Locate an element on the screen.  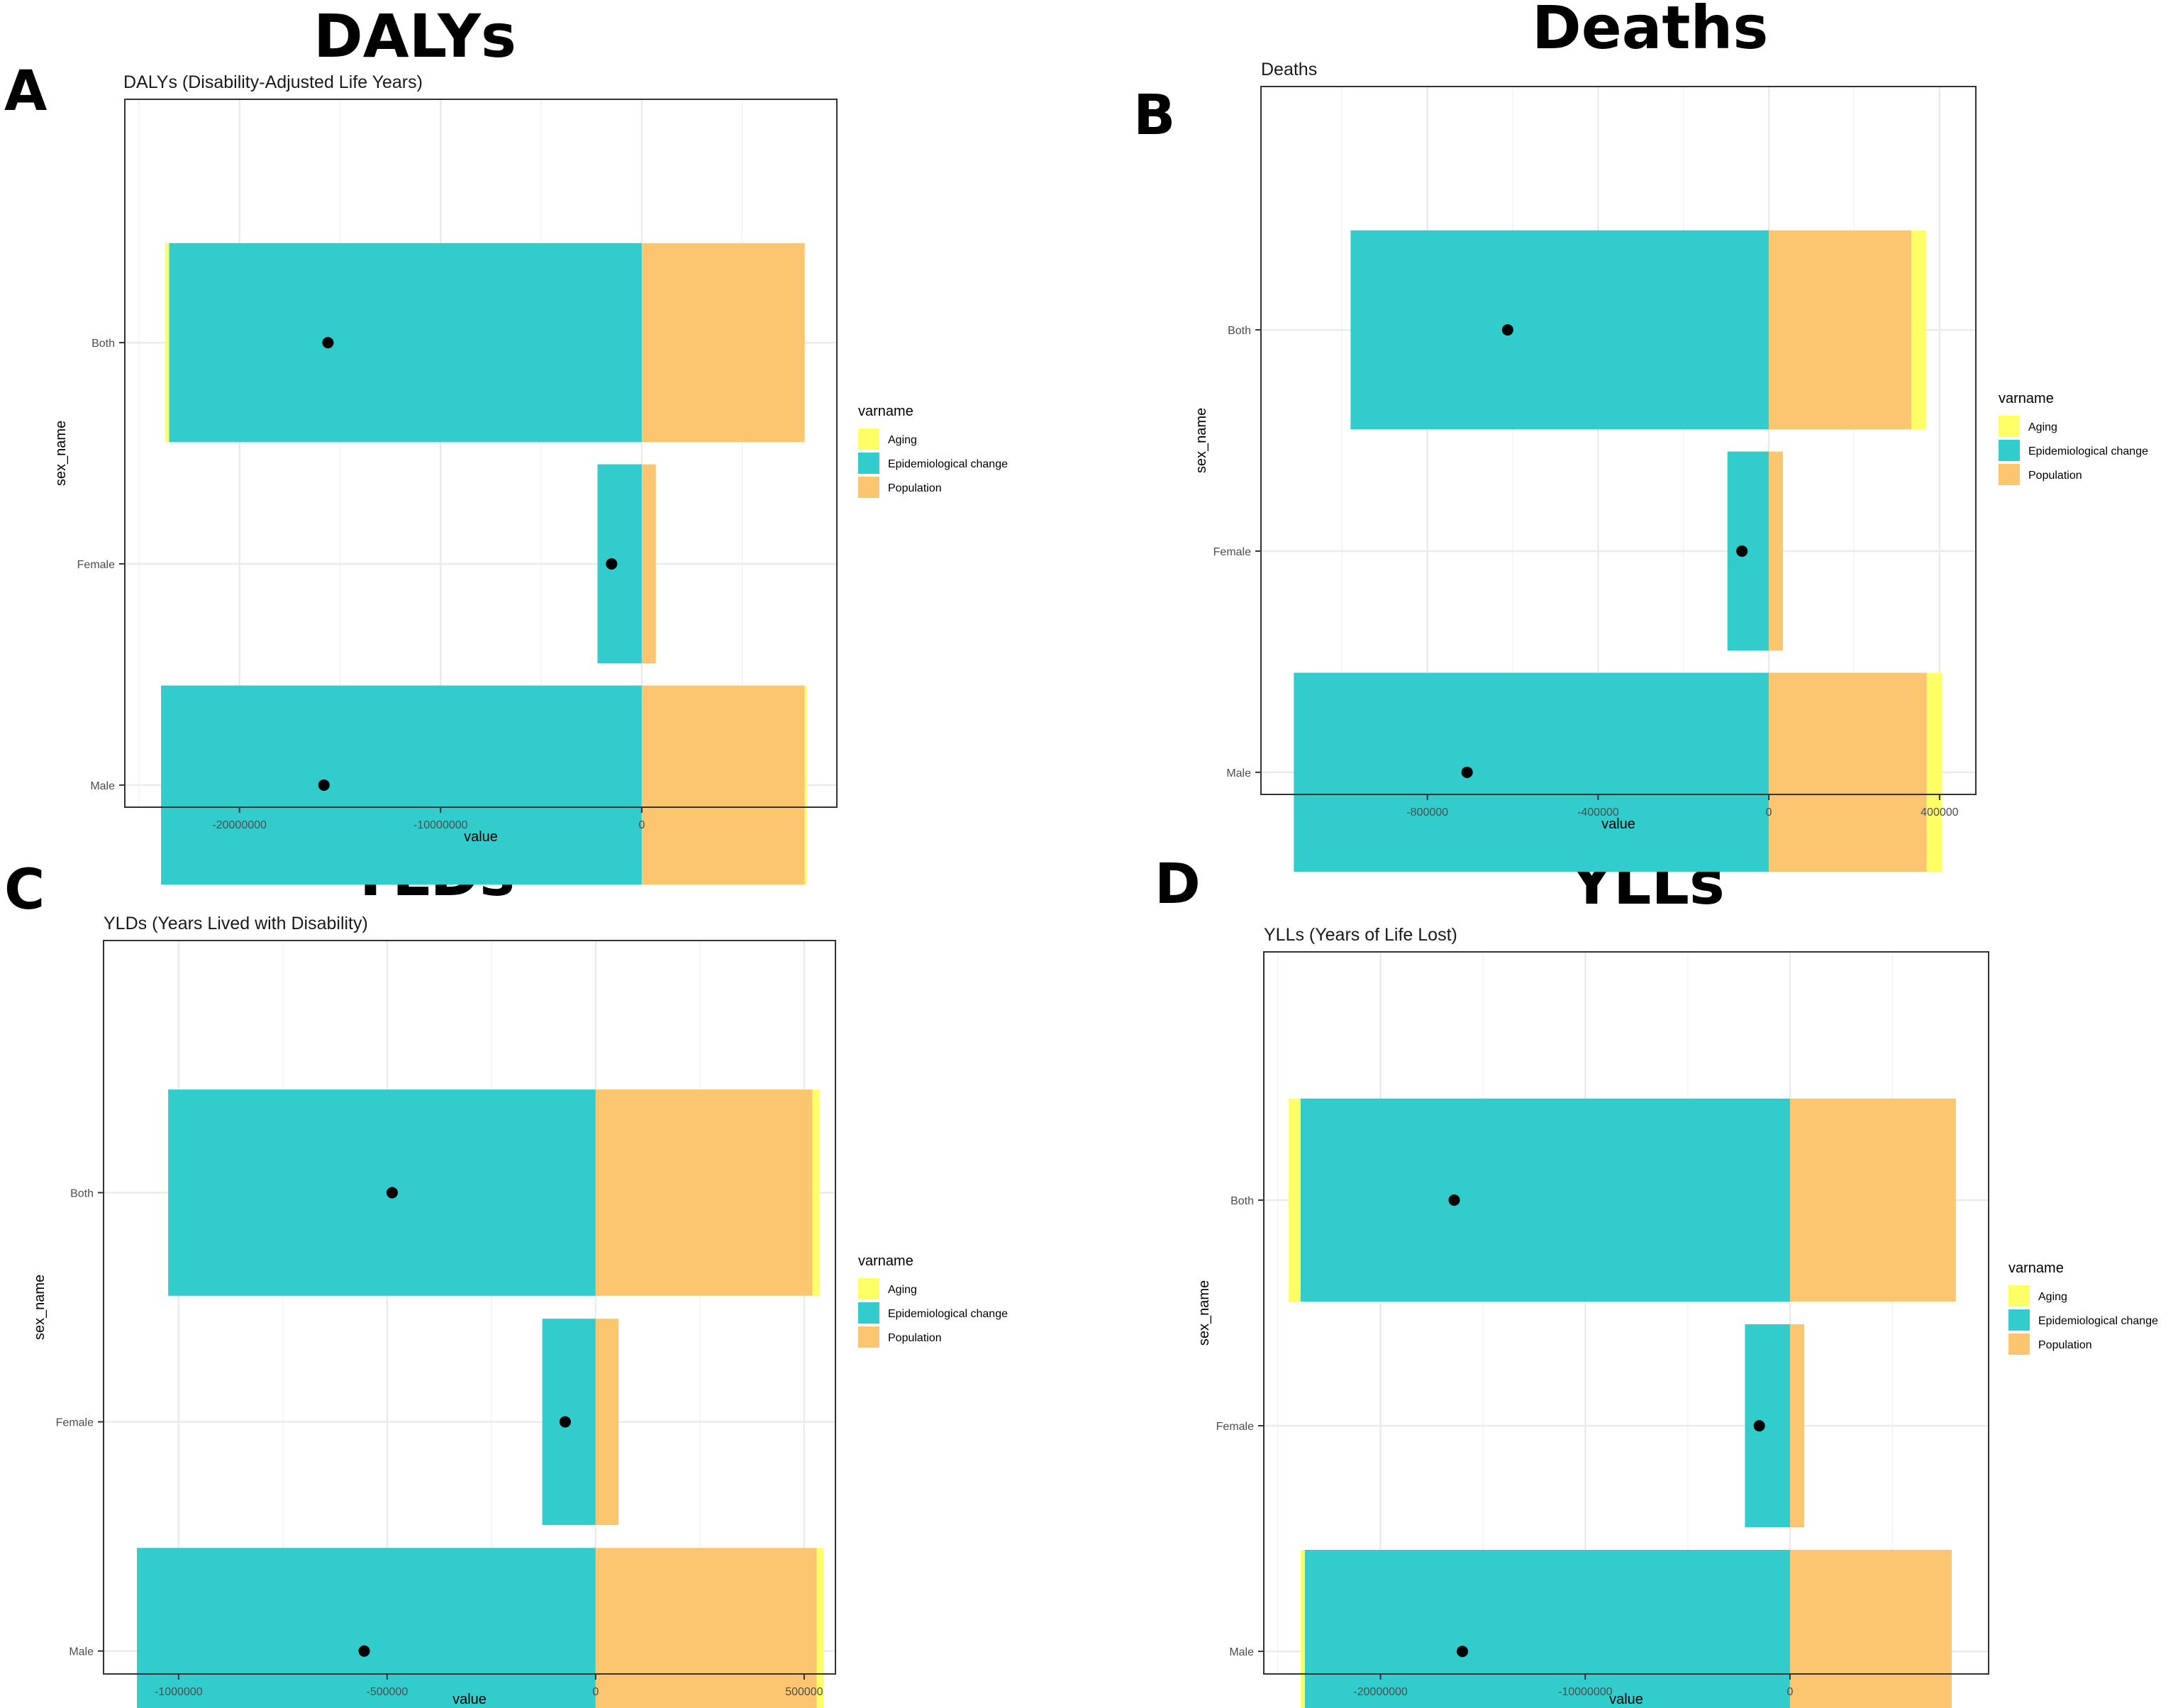
panel-b-letter: B is located at coordinates (1154, 116).